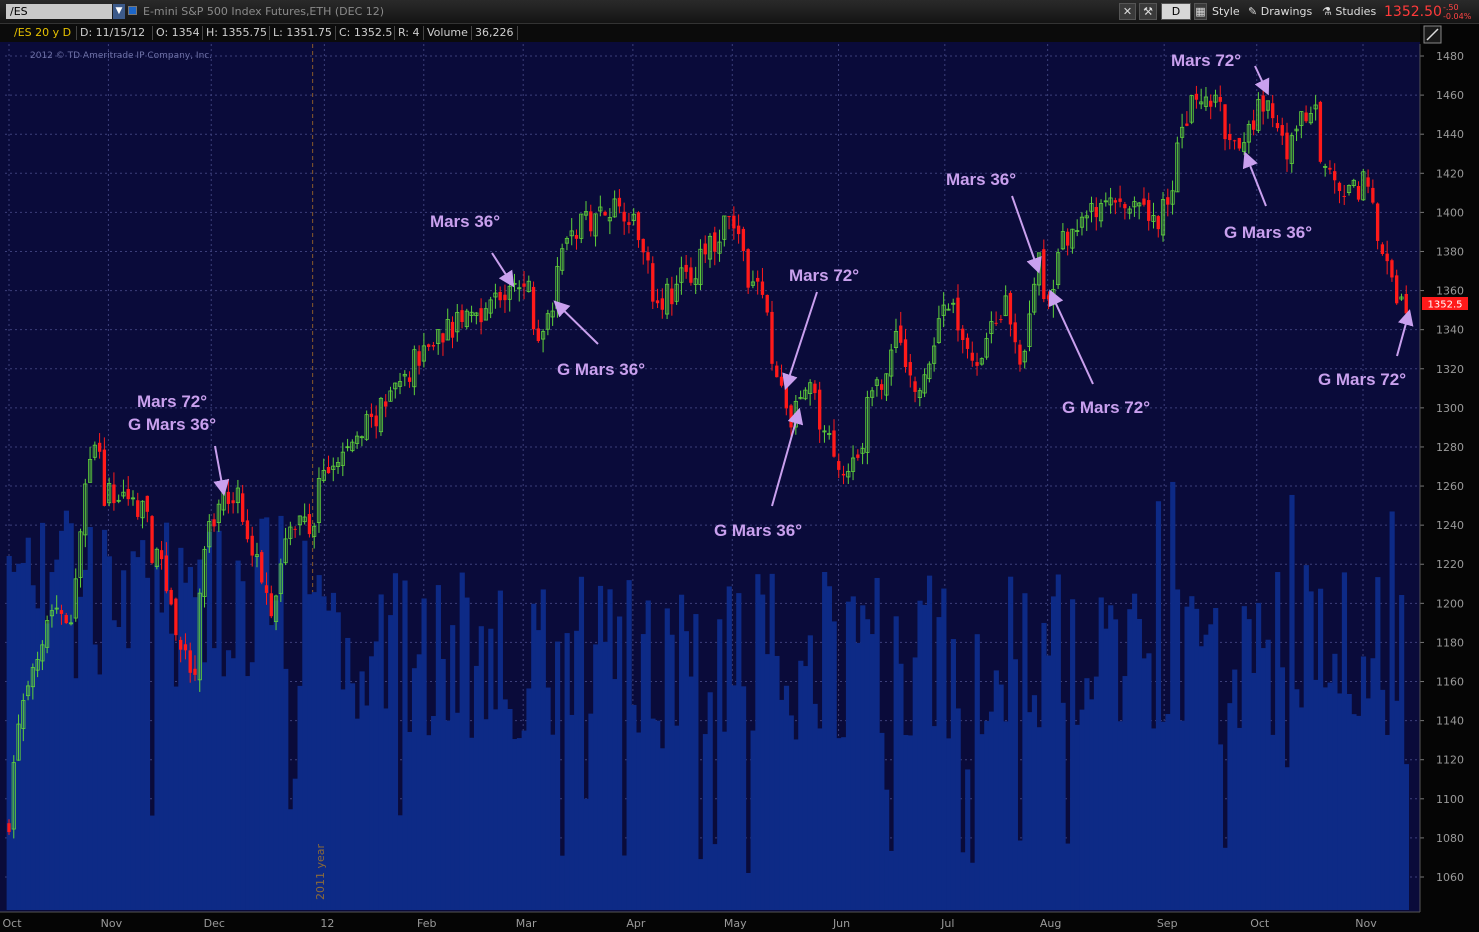  I want to click on wrench-icon: ⚒, so click(1148, 11).